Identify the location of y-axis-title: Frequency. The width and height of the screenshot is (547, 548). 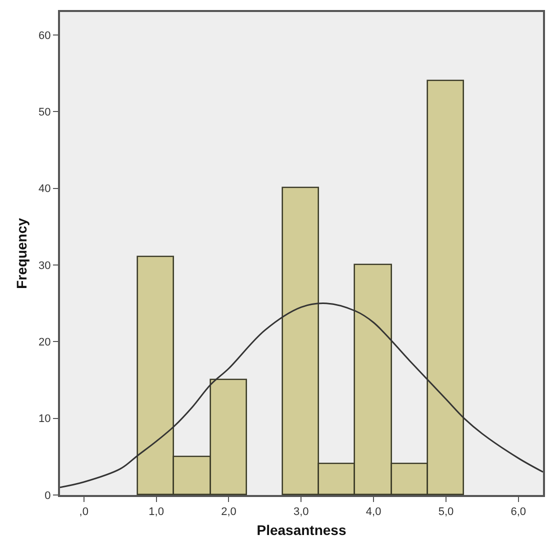
(22, 253).